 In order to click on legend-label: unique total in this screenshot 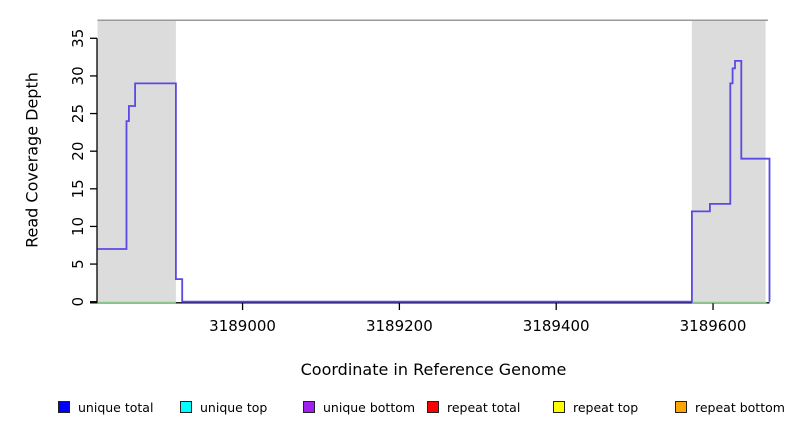, I will do `click(116, 407)`.